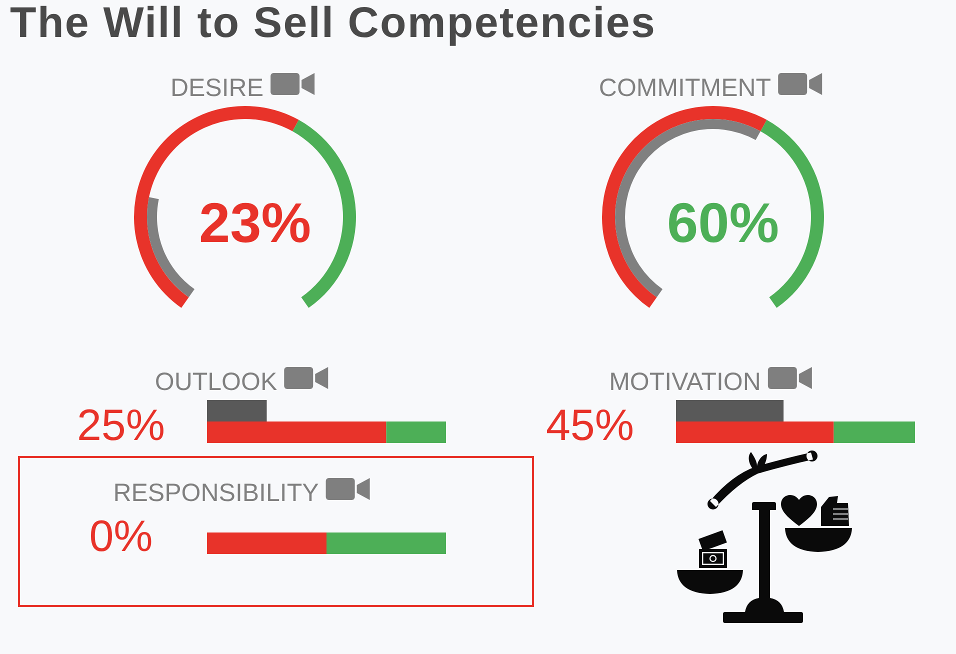 The height and width of the screenshot is (654, 956). Describe the element at coordinates (121, 536) in the screenshot. I see `text: 0%` at that location.